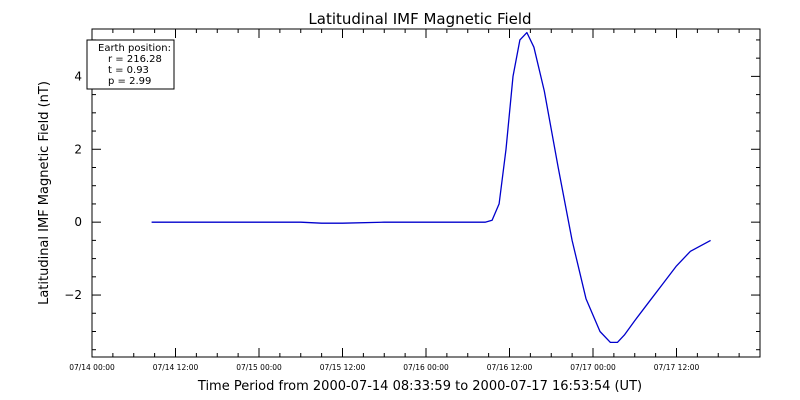 Image resolution: width=800 pixels, height=400 pixels. Describe the element at coordinates (92, 367) in the screenshot. I see `x-tick-label: 07/14 00:00` at that location.